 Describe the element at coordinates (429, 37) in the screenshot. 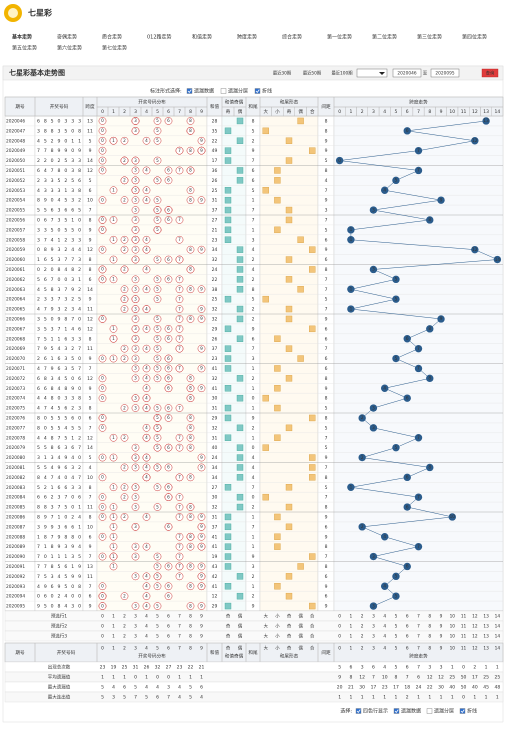

I see `nav-link: 第三位走势` at that location.